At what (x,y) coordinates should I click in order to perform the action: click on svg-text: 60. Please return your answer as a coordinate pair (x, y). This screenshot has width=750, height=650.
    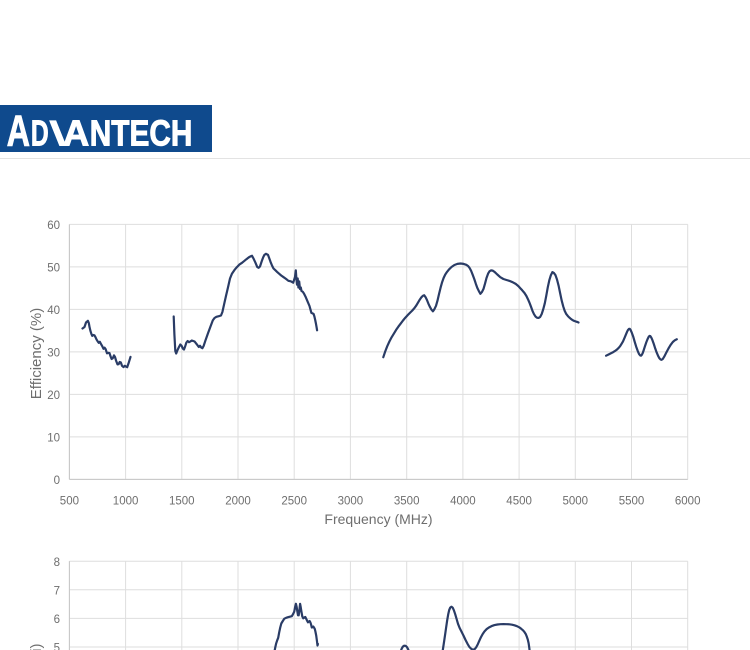
    Looking at the image, I should click on (53, 226).